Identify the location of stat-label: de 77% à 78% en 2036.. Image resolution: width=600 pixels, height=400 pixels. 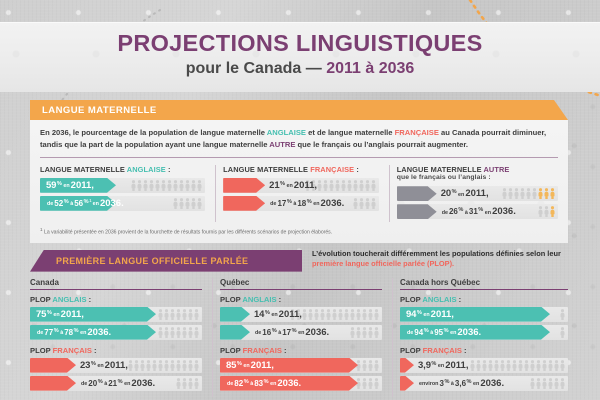
(73, 332).